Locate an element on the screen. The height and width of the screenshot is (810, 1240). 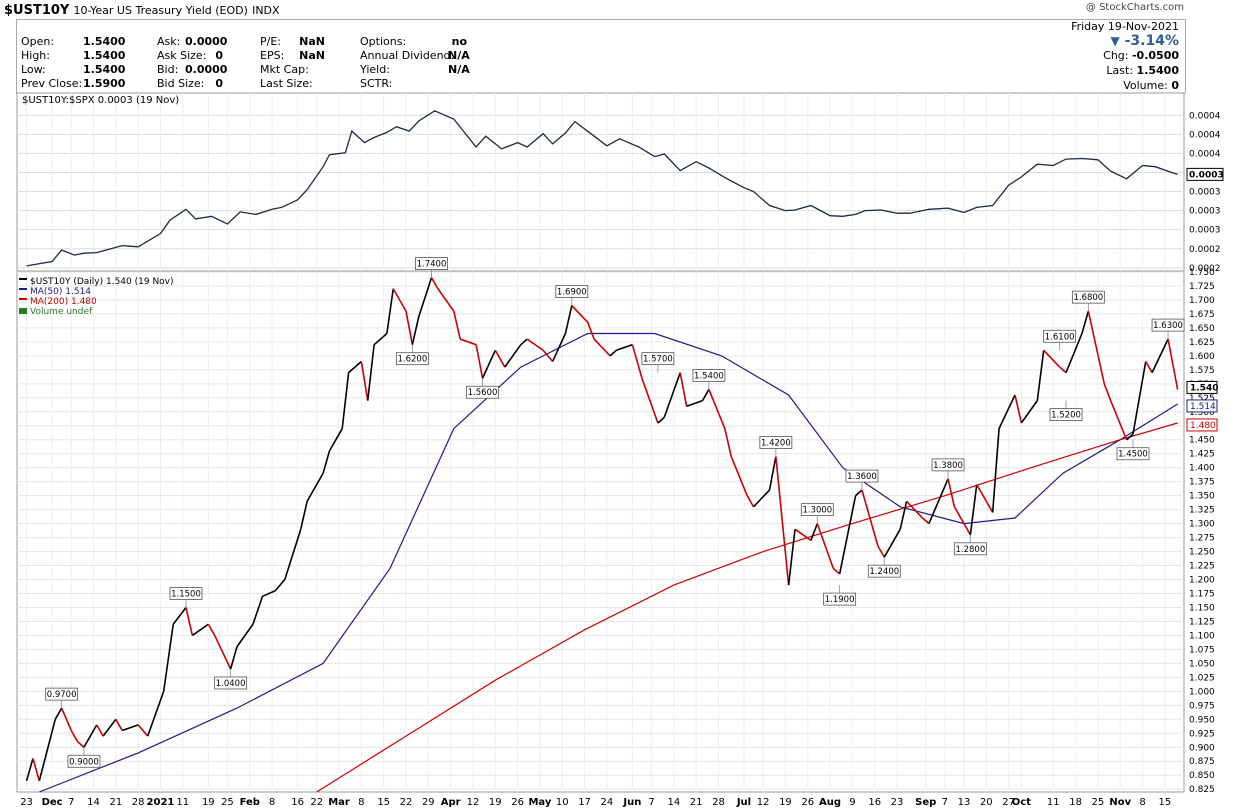
price-legend-item: MA(200) 1.480 is located at coordinates (63, 302).